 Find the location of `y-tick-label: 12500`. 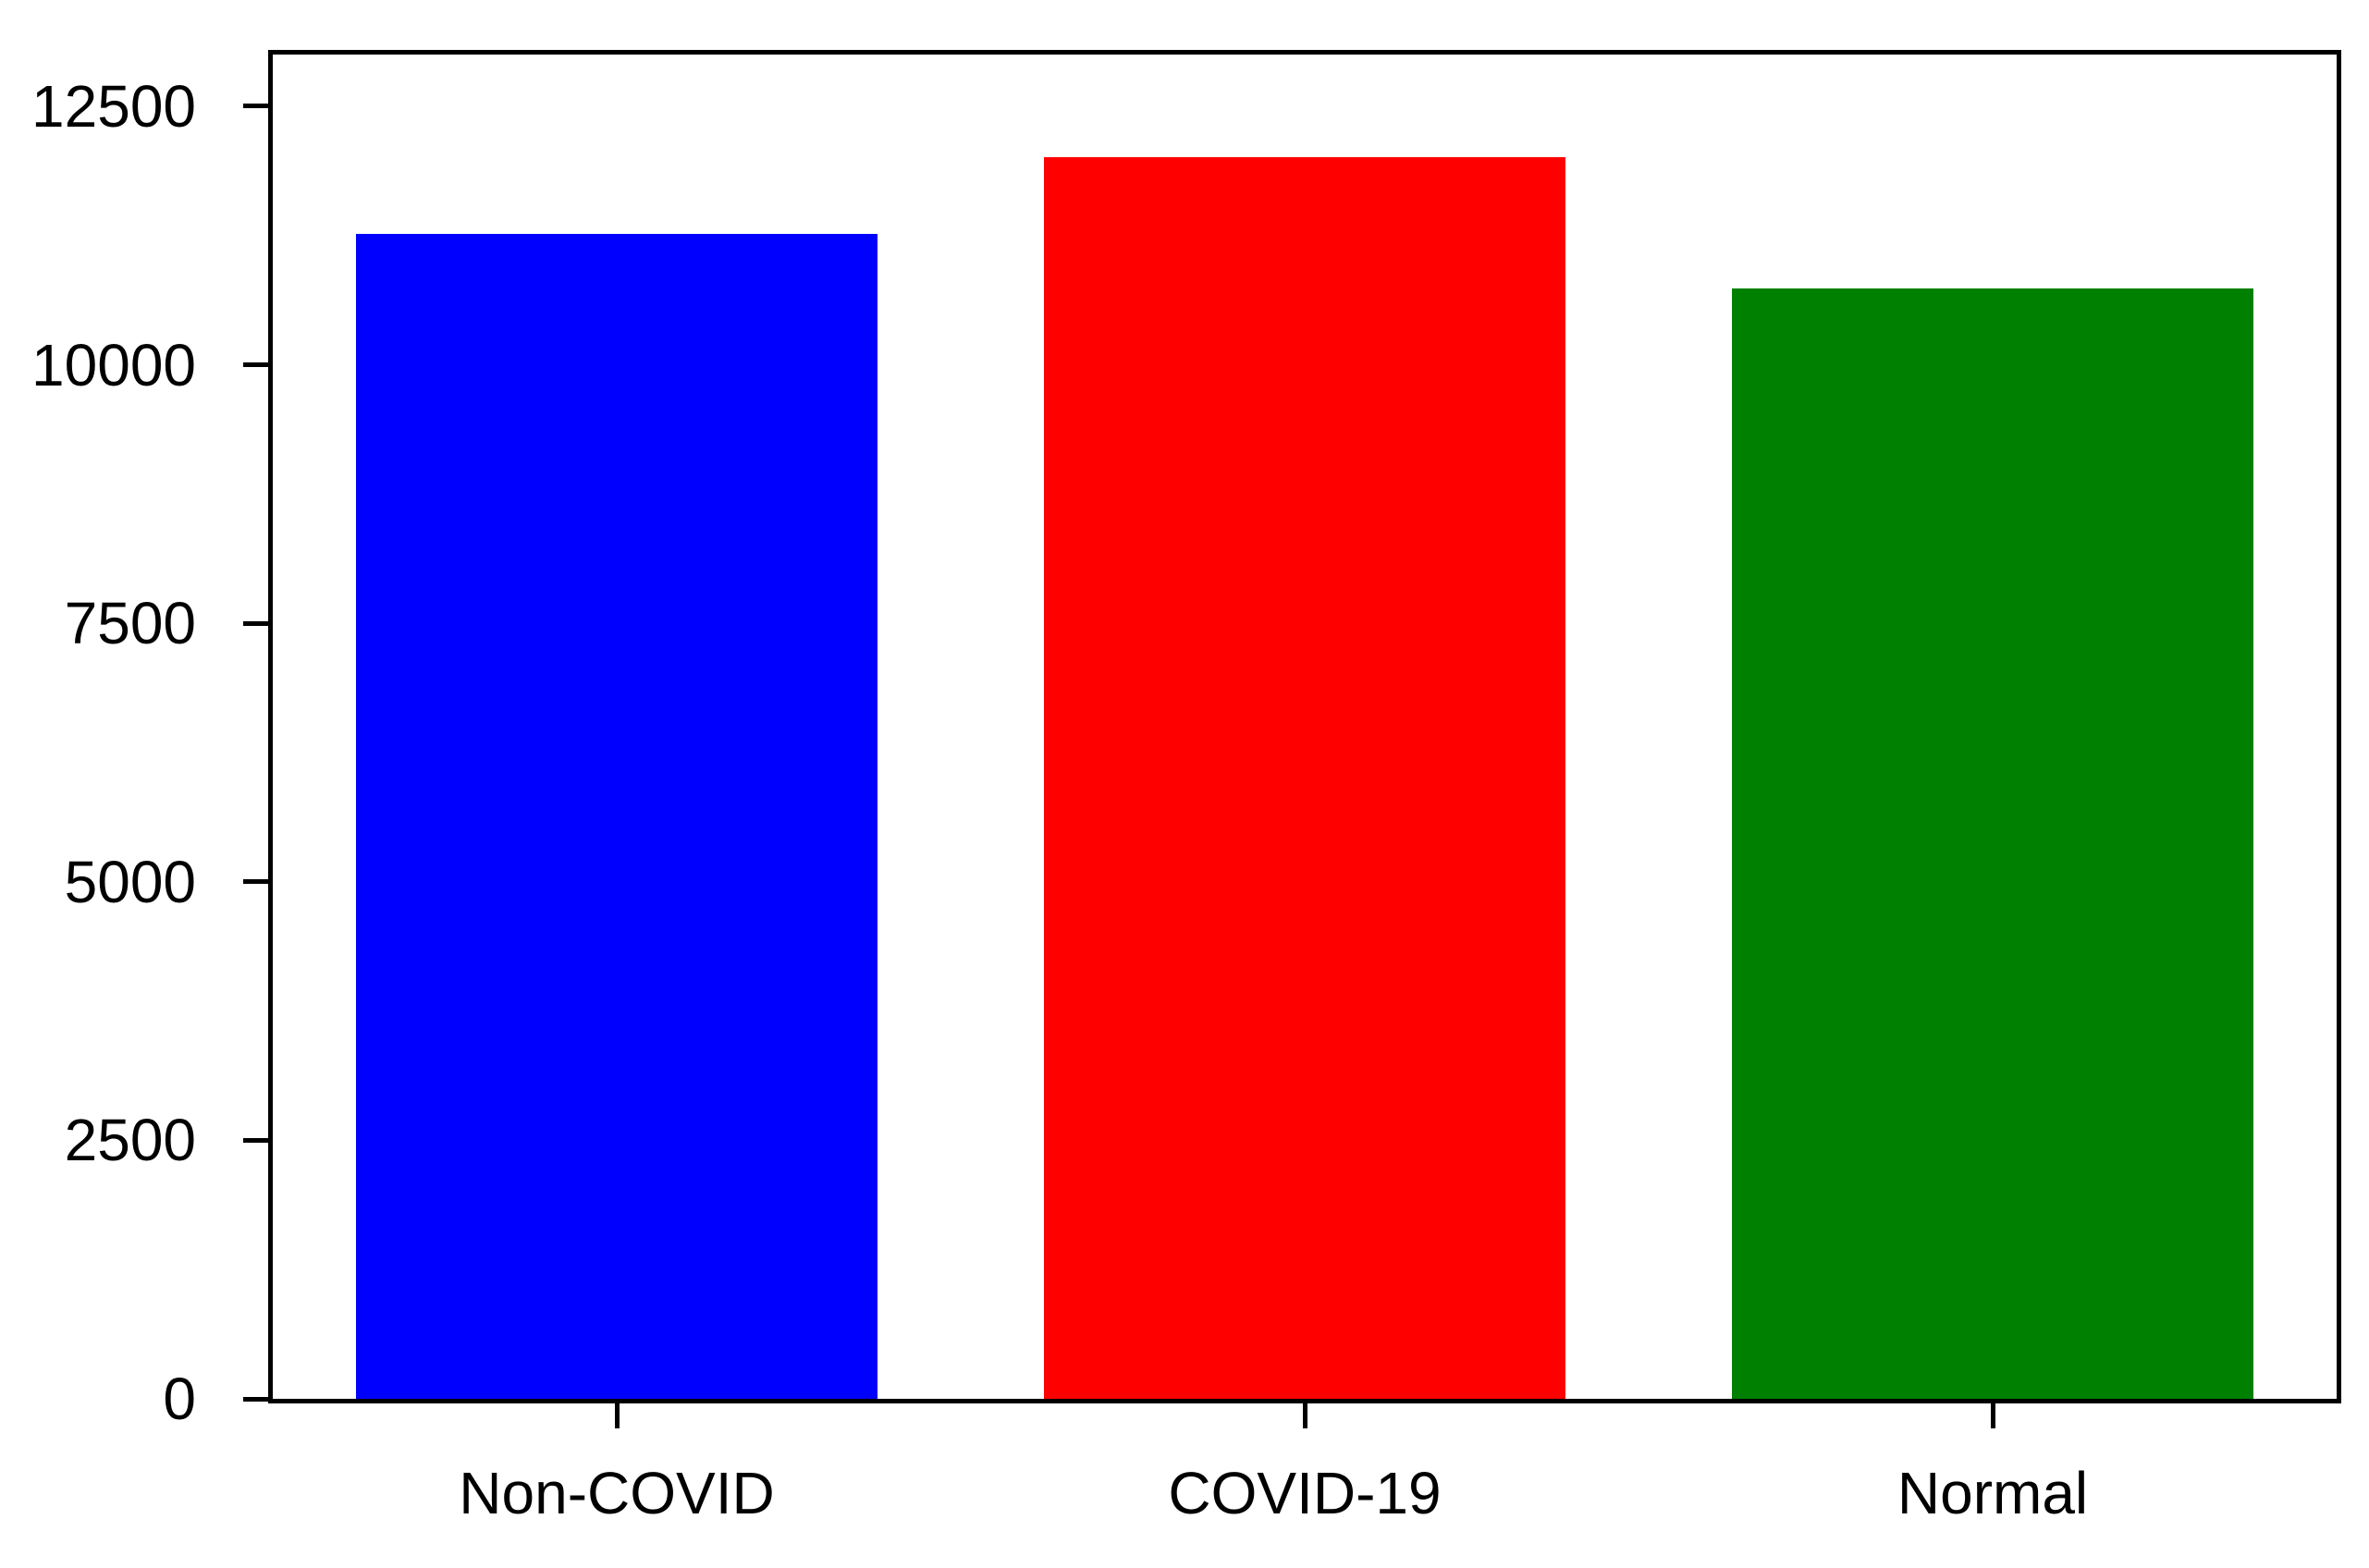

y-tick-label: 12500 is located at coordinates (113, 106).